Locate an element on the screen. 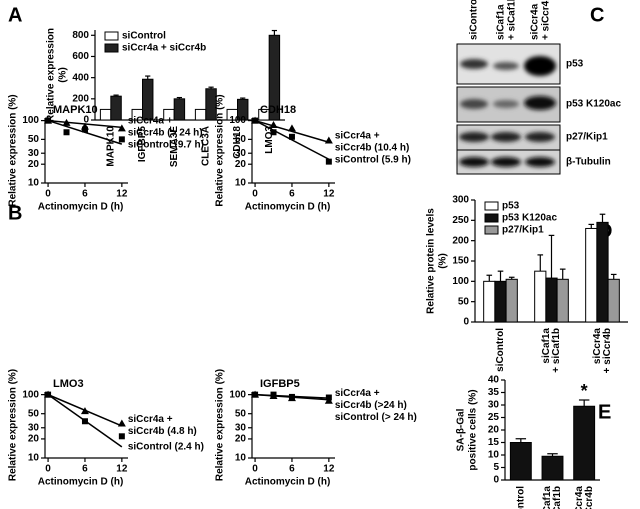 The image size is (640, 509). y-tick-label: 300 is located at coordinates (460, 200).